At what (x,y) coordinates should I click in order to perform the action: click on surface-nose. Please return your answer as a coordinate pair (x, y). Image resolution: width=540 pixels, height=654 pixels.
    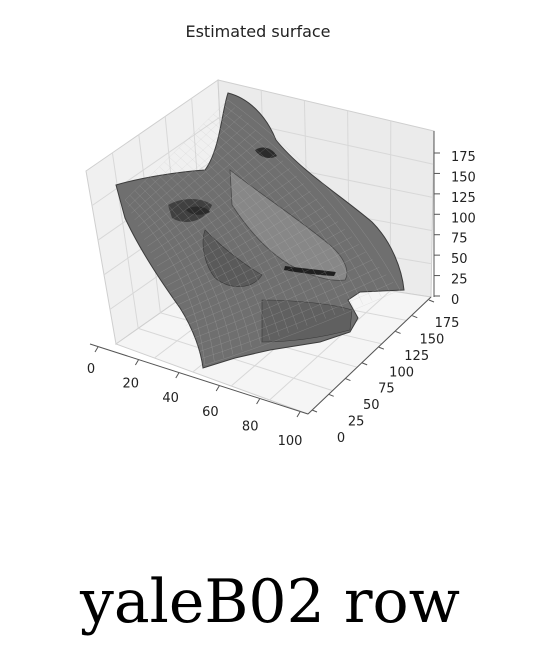
    Looking at the image, I should click on (288, 225).